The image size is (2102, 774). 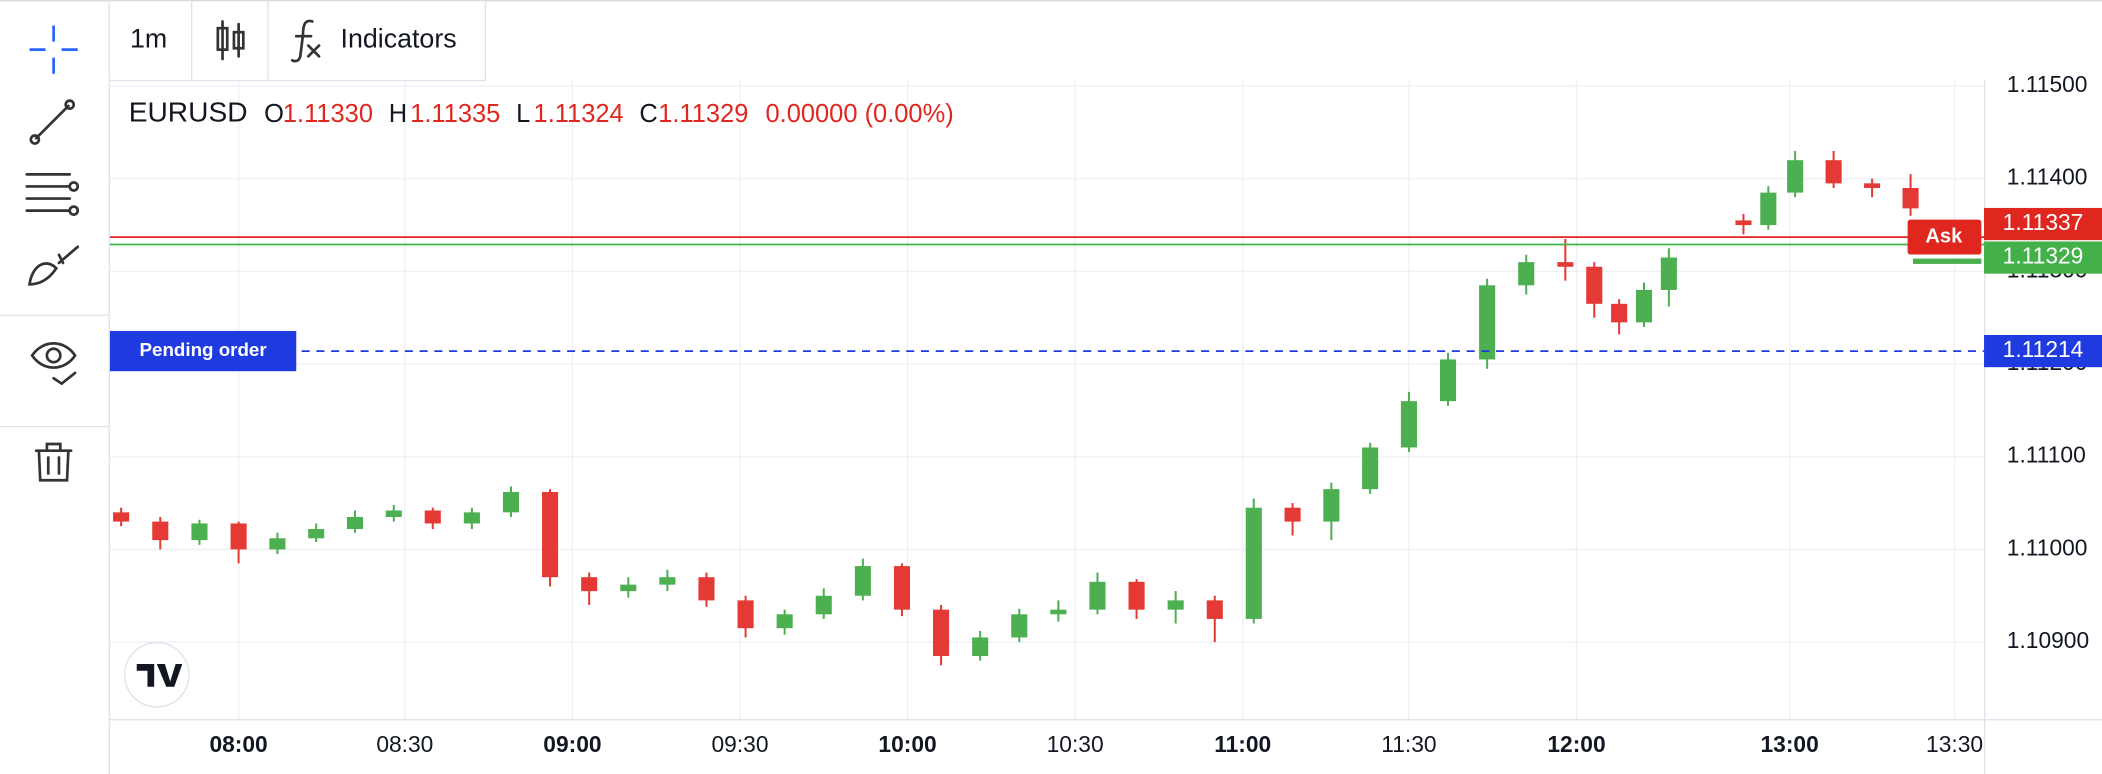 I want to click on x-tick-label: 09:30, so click(x=739, y=744).